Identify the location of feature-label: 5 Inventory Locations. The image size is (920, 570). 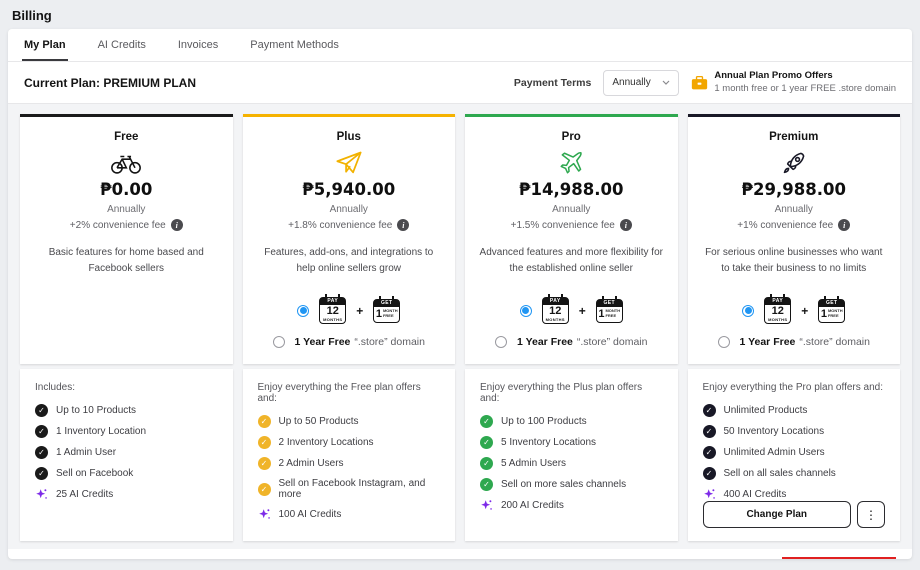
(549, 442).